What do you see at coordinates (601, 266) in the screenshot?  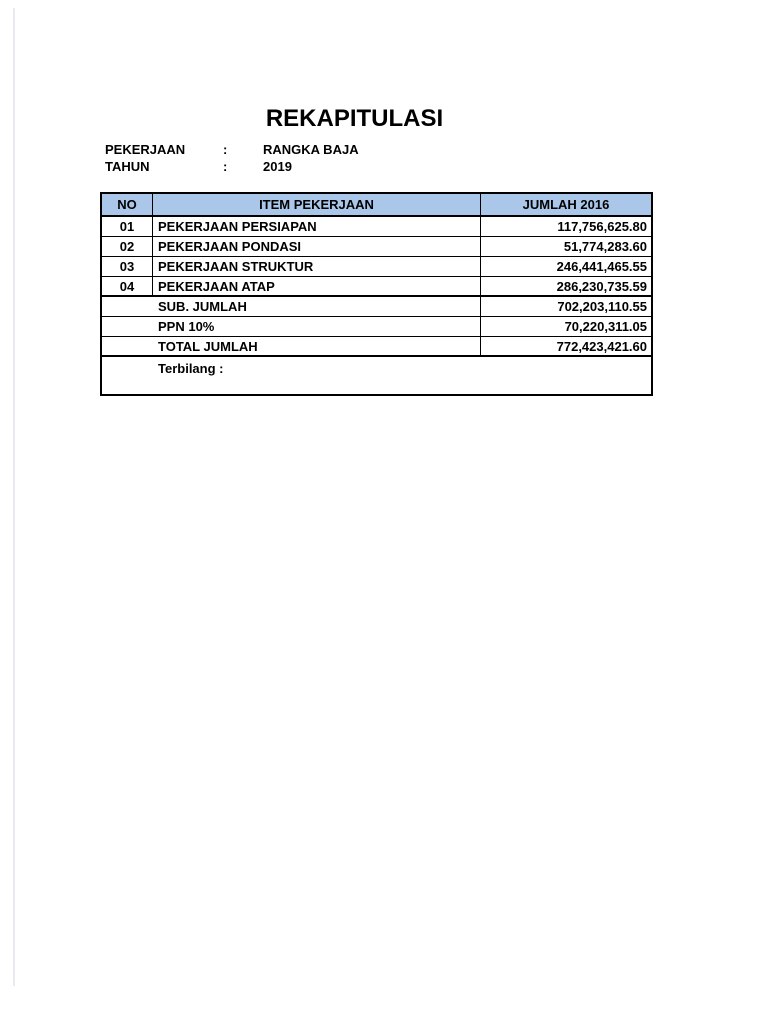 I see `amount-cell: 246,441,465.55` at bounding box center [601, 266].